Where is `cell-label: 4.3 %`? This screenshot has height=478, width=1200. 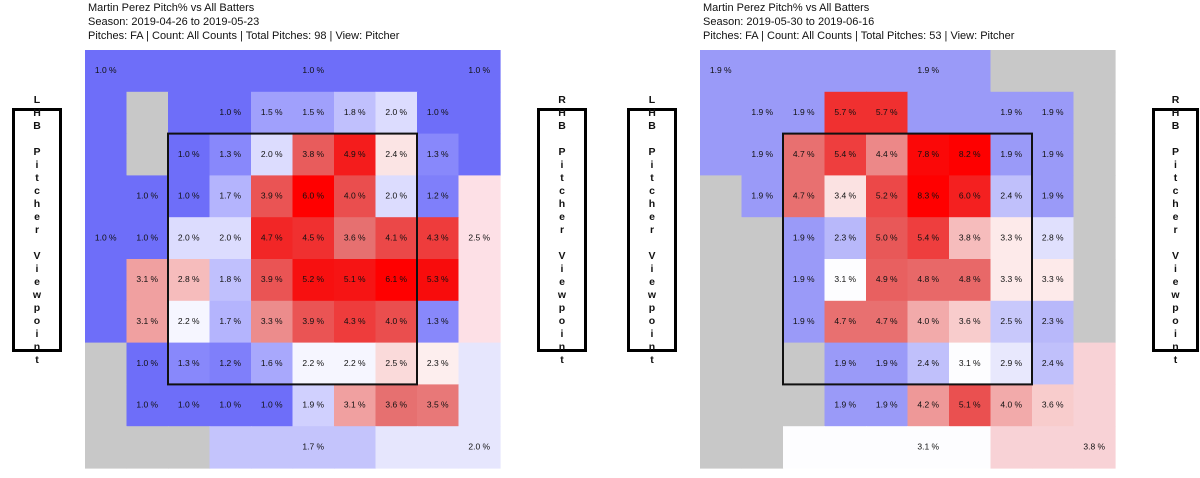
cell-label: 4.3 % is located at coordinates (355, 321).